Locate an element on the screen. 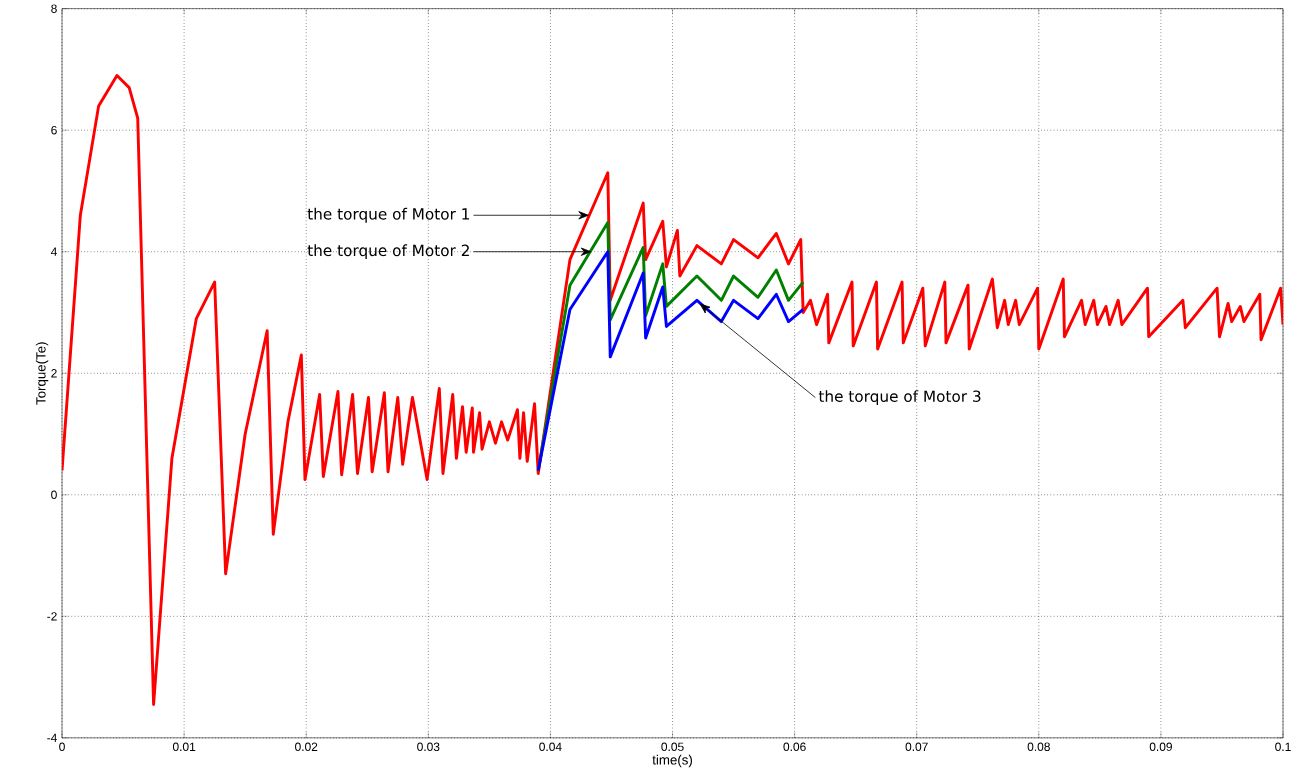  x-tick-label: 0.06 is located at coordinates (794, 747).